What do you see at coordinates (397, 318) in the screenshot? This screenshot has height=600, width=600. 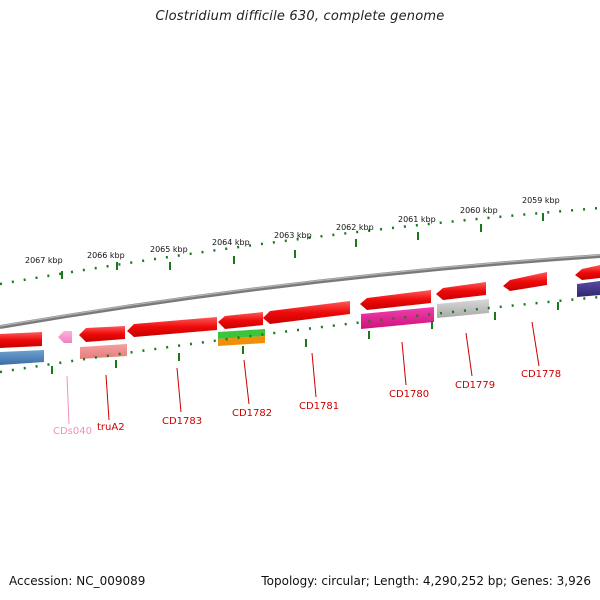 I see `feature-bar-magenta` at bounding box center [397, 318].